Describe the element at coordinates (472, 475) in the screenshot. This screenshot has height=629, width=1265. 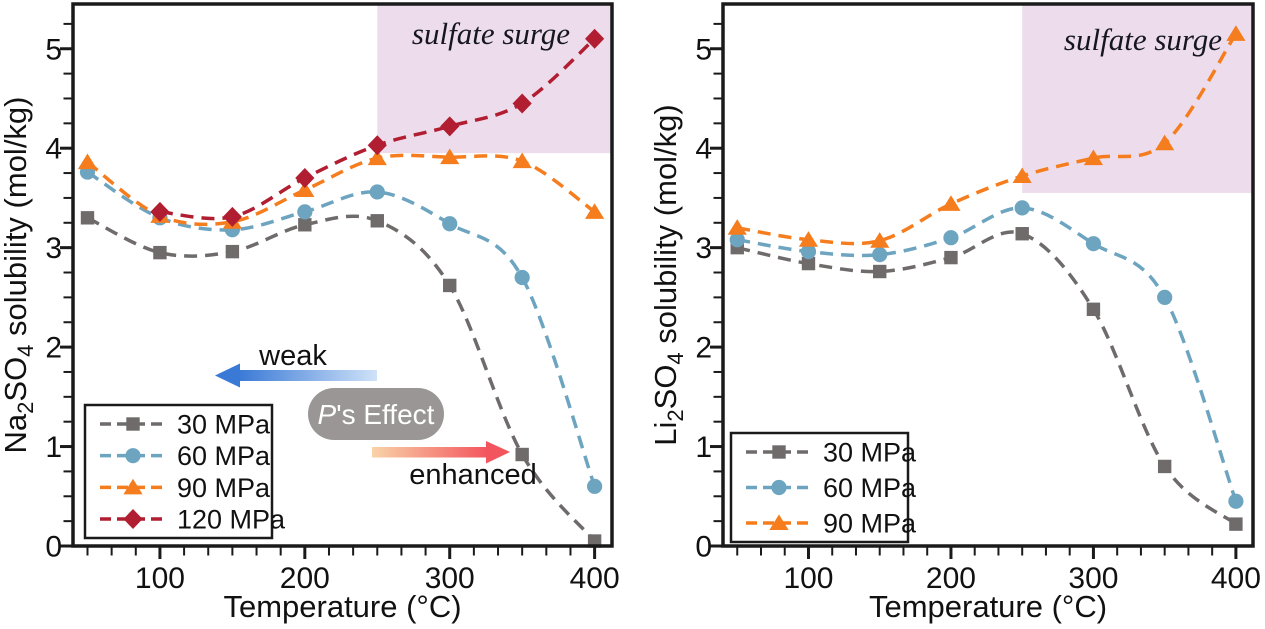
I see `enhanced-label: enhanced` at that location.